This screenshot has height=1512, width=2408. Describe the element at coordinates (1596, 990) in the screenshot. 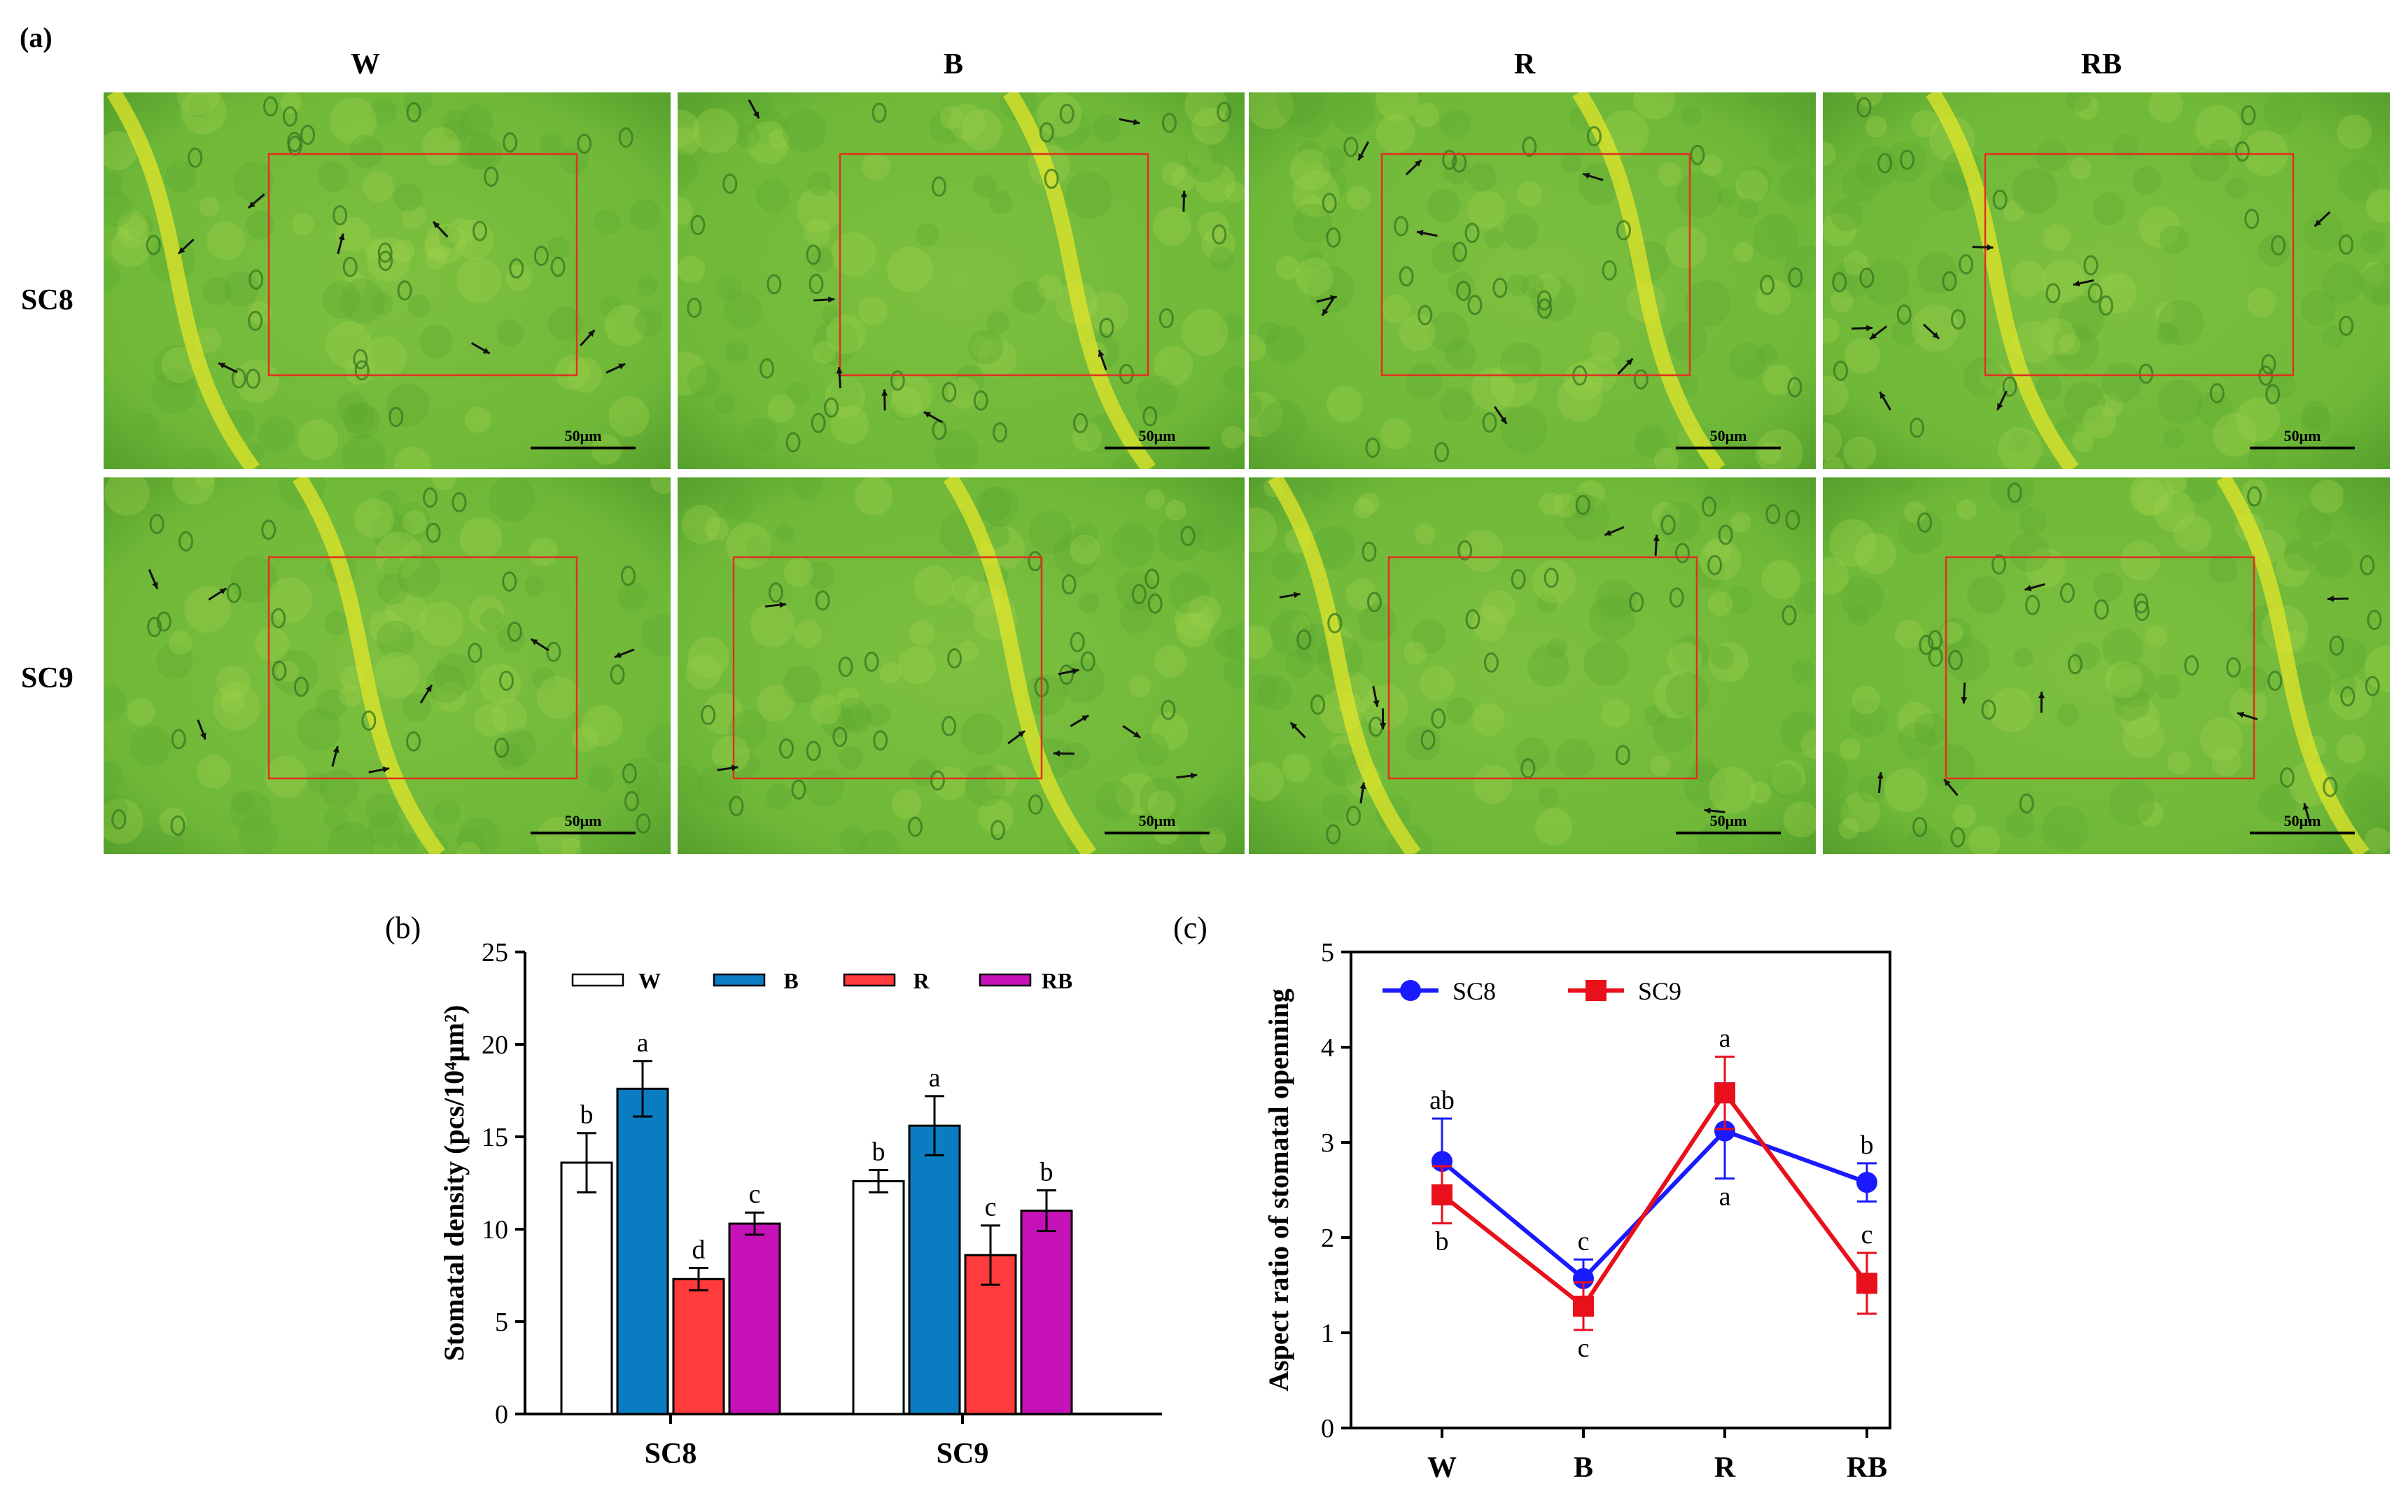

I see `legend-marker` at that location.